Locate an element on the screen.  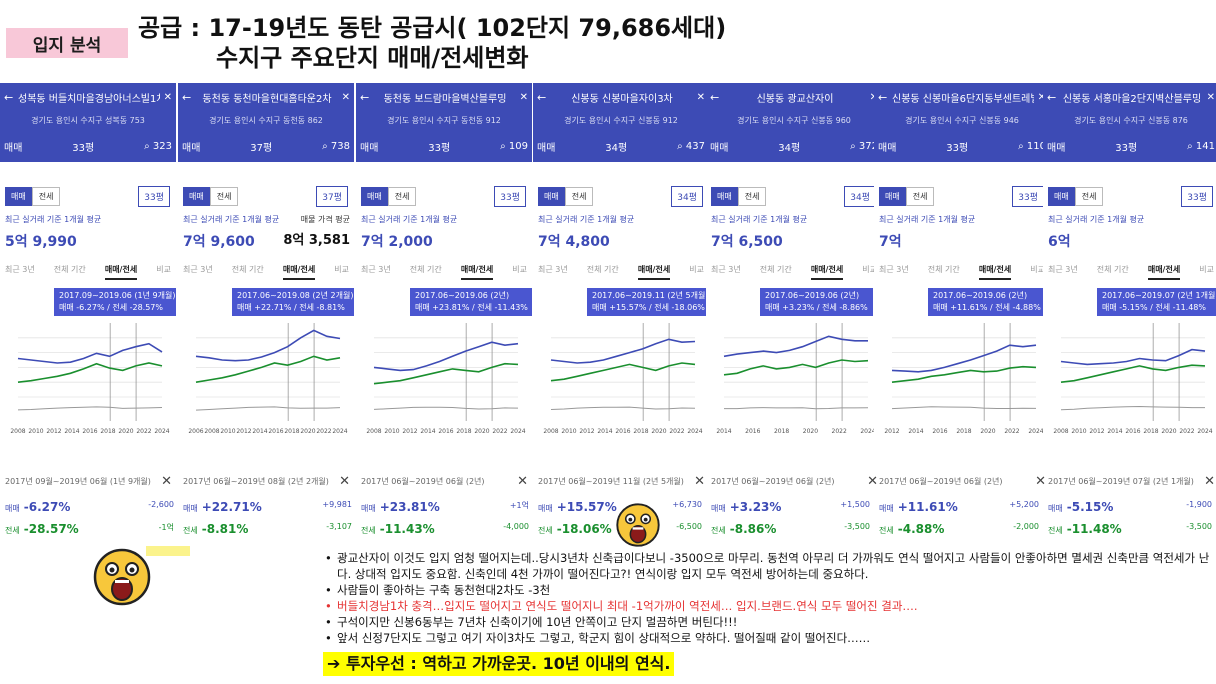
comment-count: ⌕ 738 is located at coordinates (336, 146).